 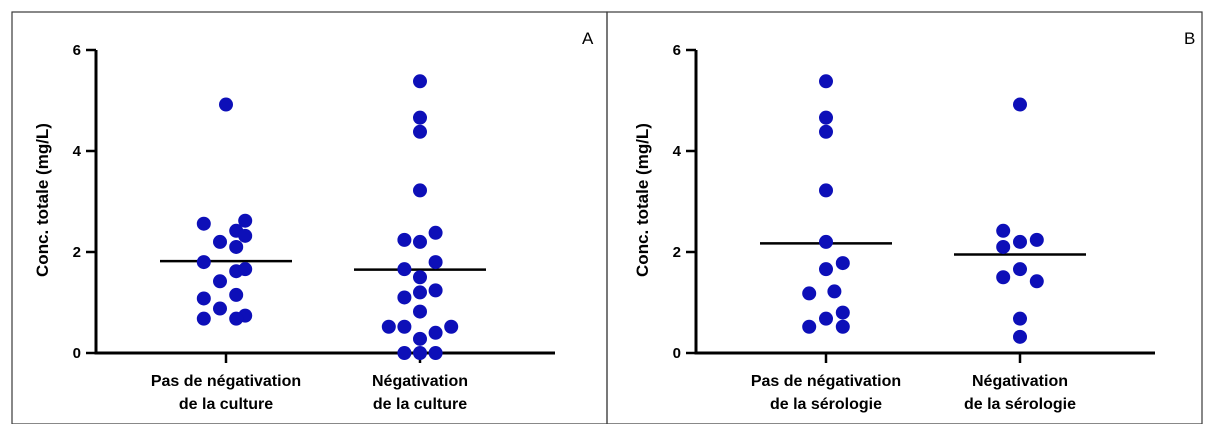 I want to click on panel-a-letter: A, so click(x=588, y=38).